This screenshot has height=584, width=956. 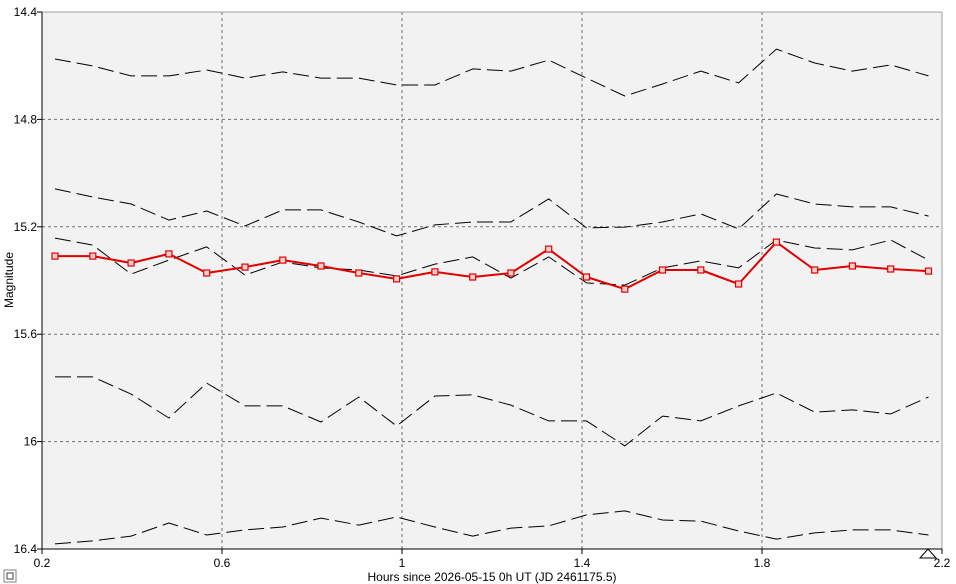 I want to click on data-point-markers, so click(x=492, y=265).